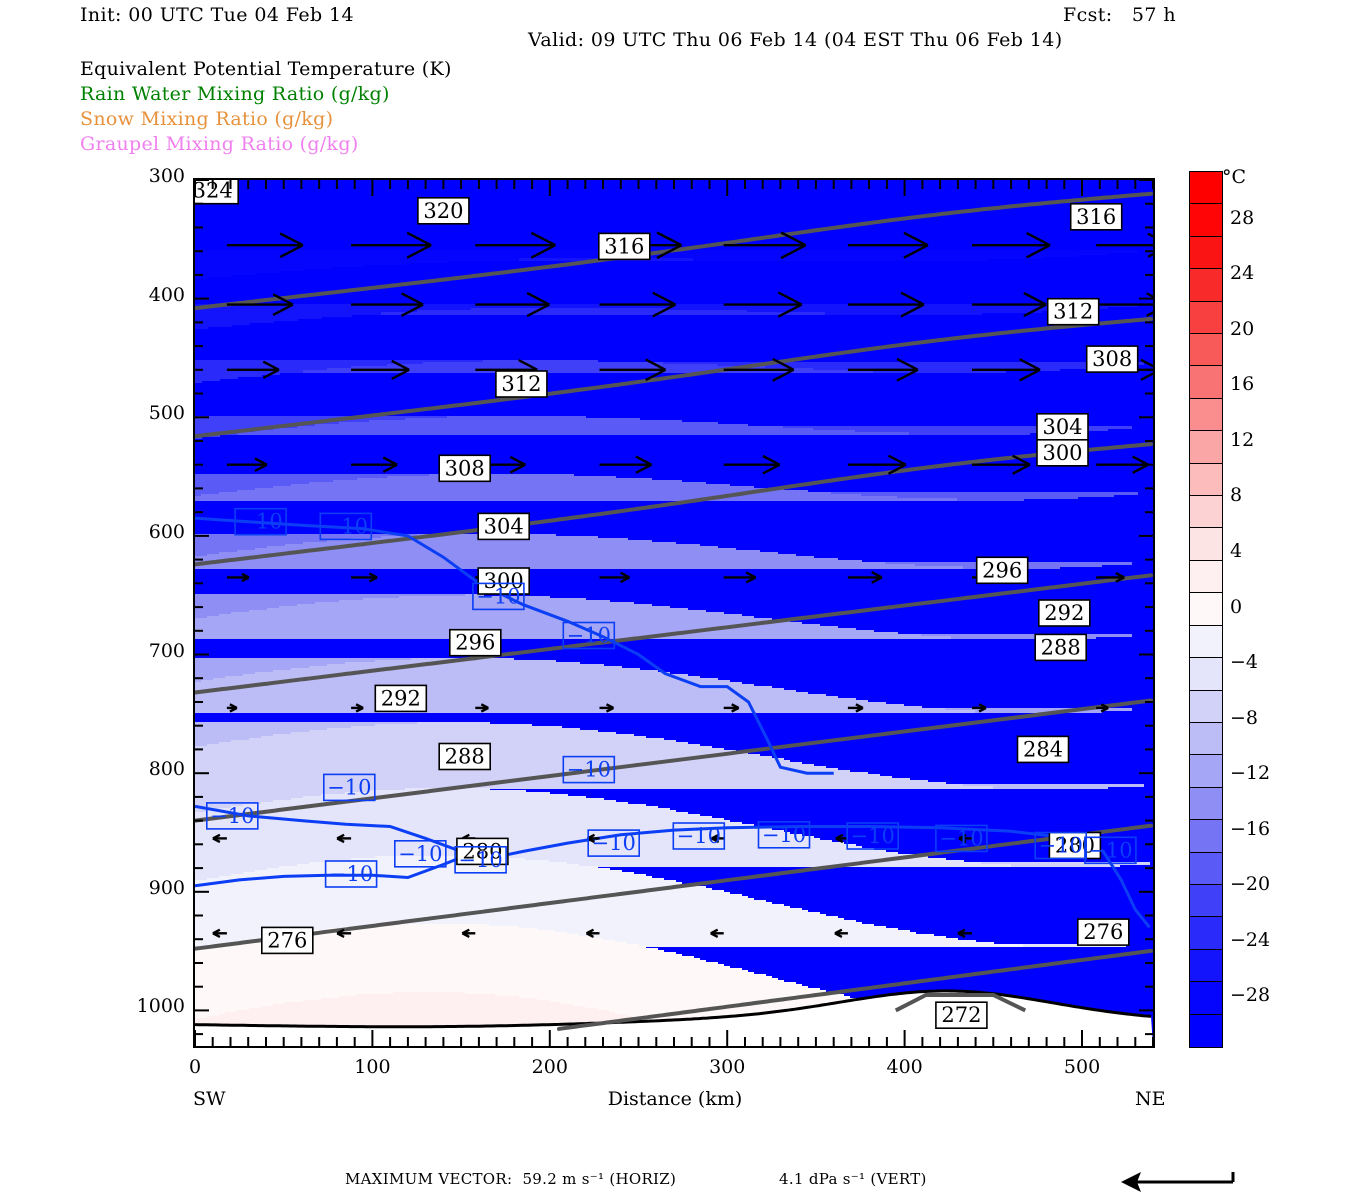  Describe the element at coordinates (674, 887) in the screenshot. I see `theta-e-contour` at that location.